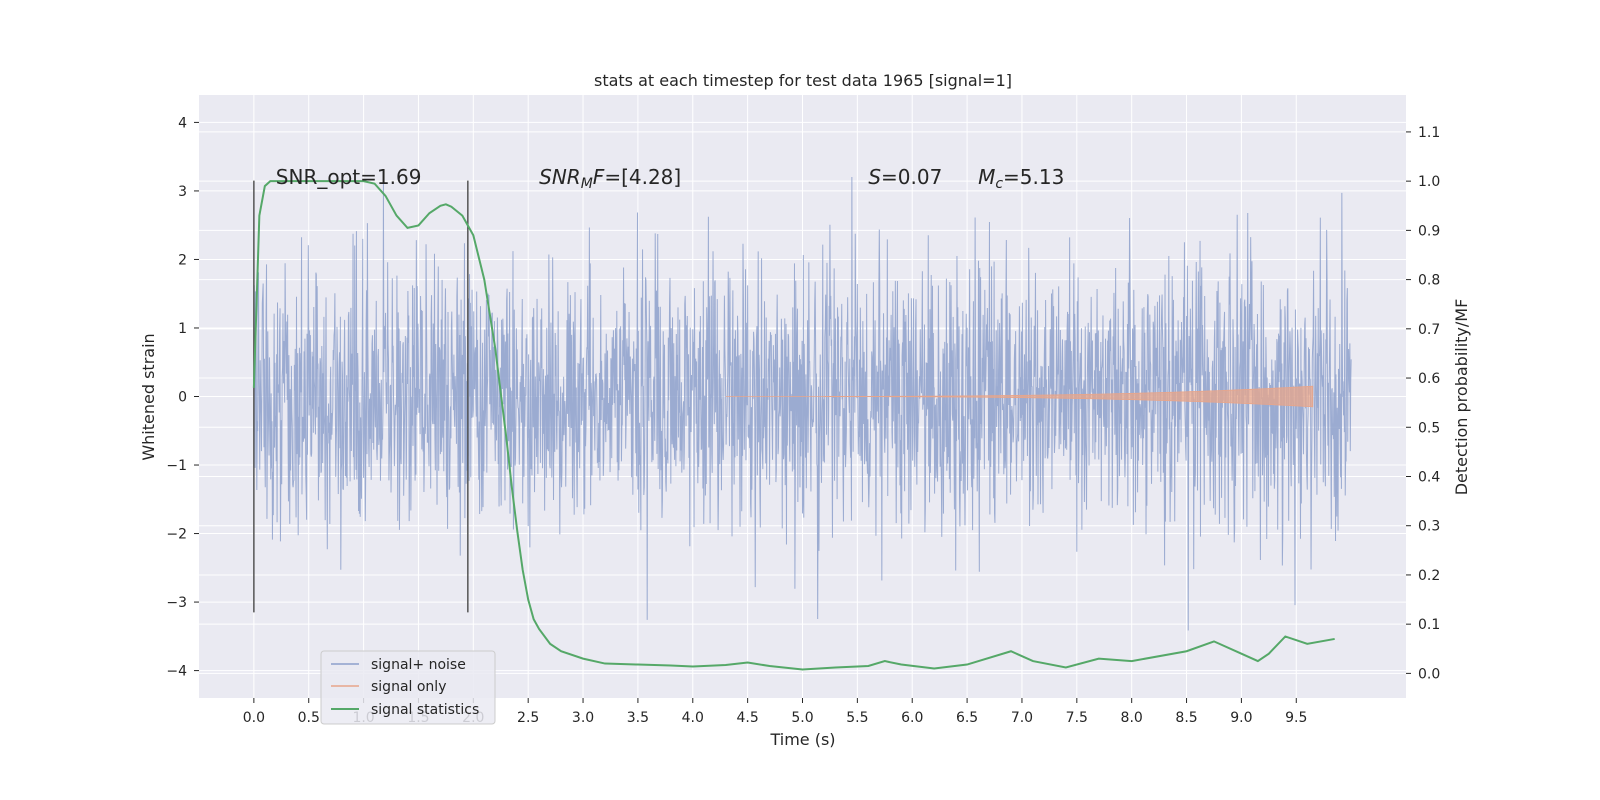 This screenshot has height=800, width=1600. I want to click on legend-label-signal-statistics: signal statistics, so click(425, 710).